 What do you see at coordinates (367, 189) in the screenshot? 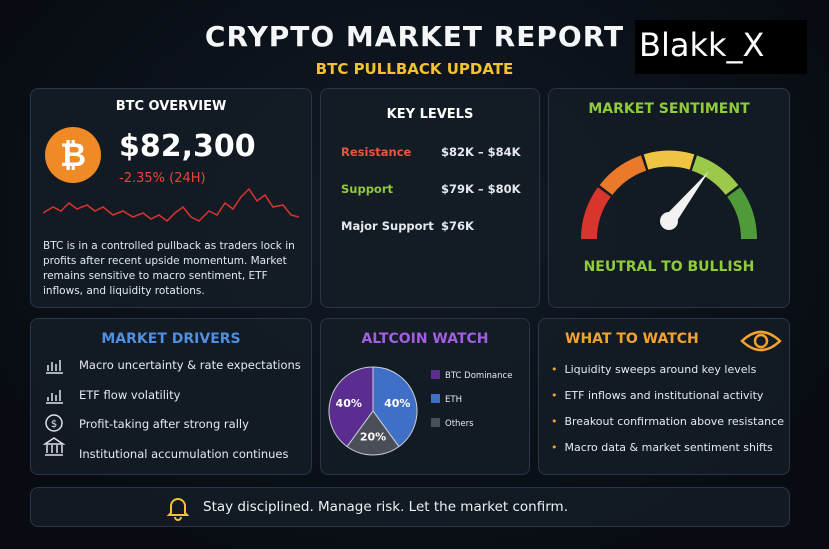
I see `level-name: Support` at bounding box center [367, 189].